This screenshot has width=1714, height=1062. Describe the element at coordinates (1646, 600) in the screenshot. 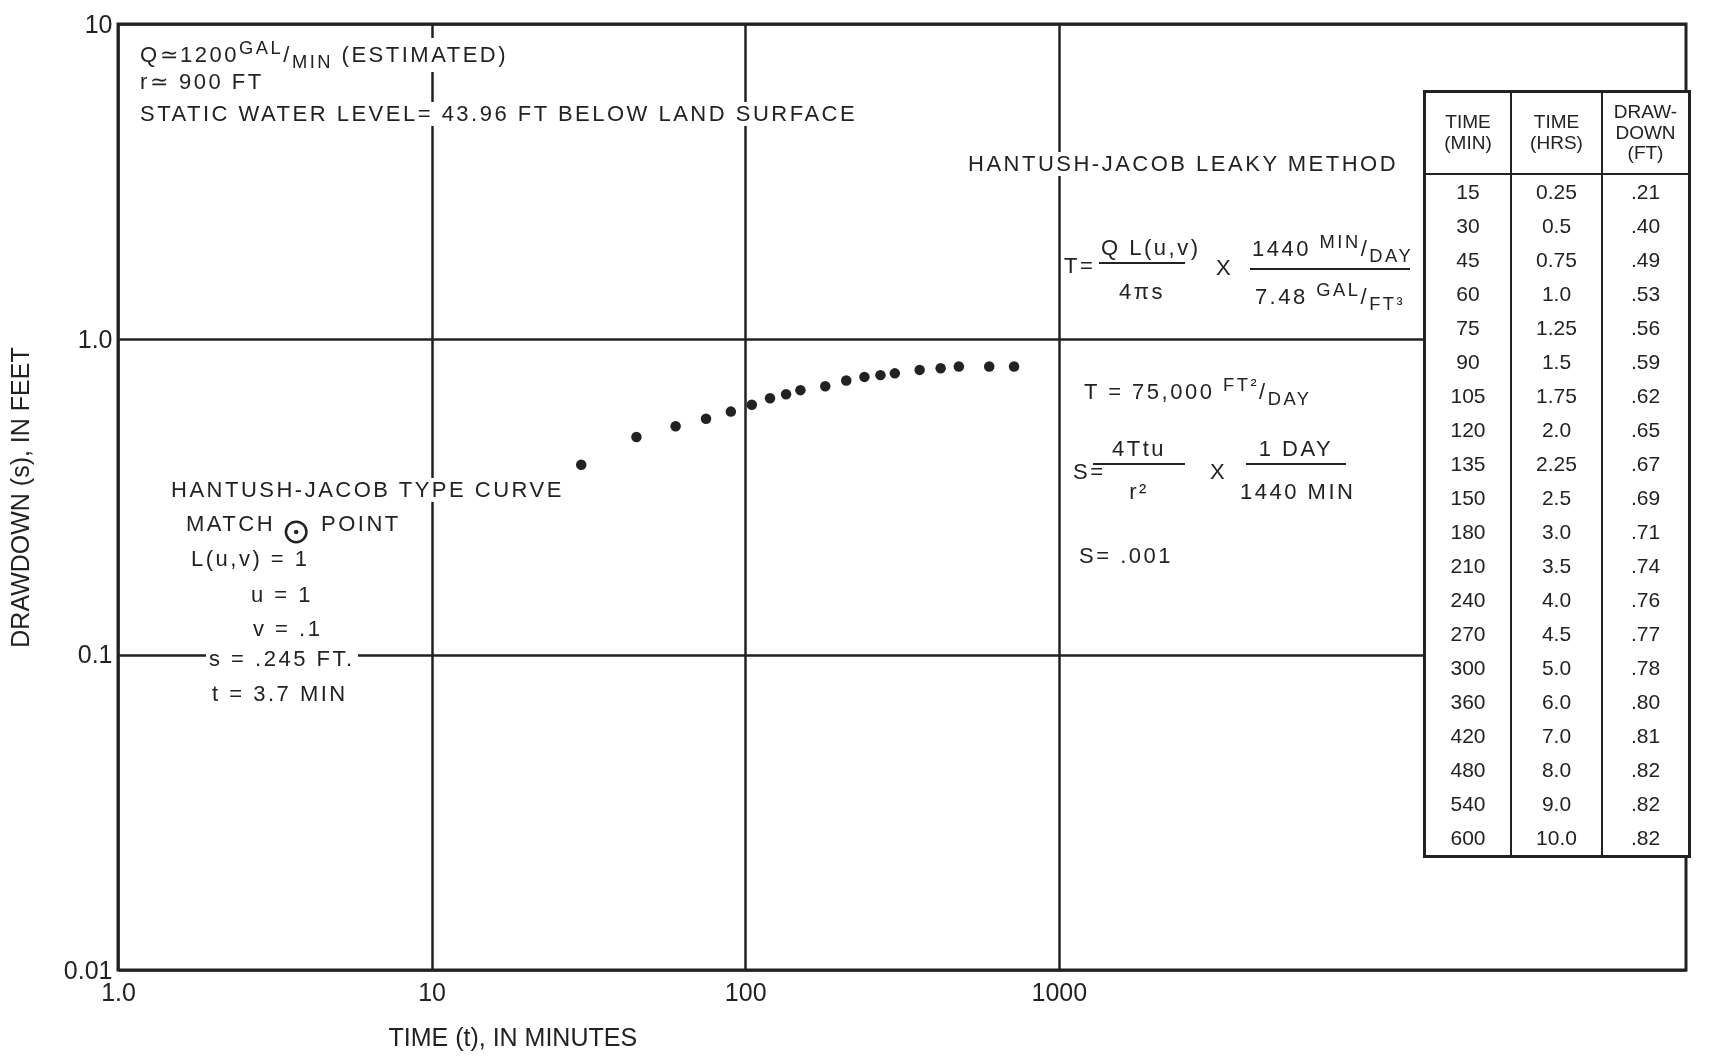

I see `annotation: .76` at that location.